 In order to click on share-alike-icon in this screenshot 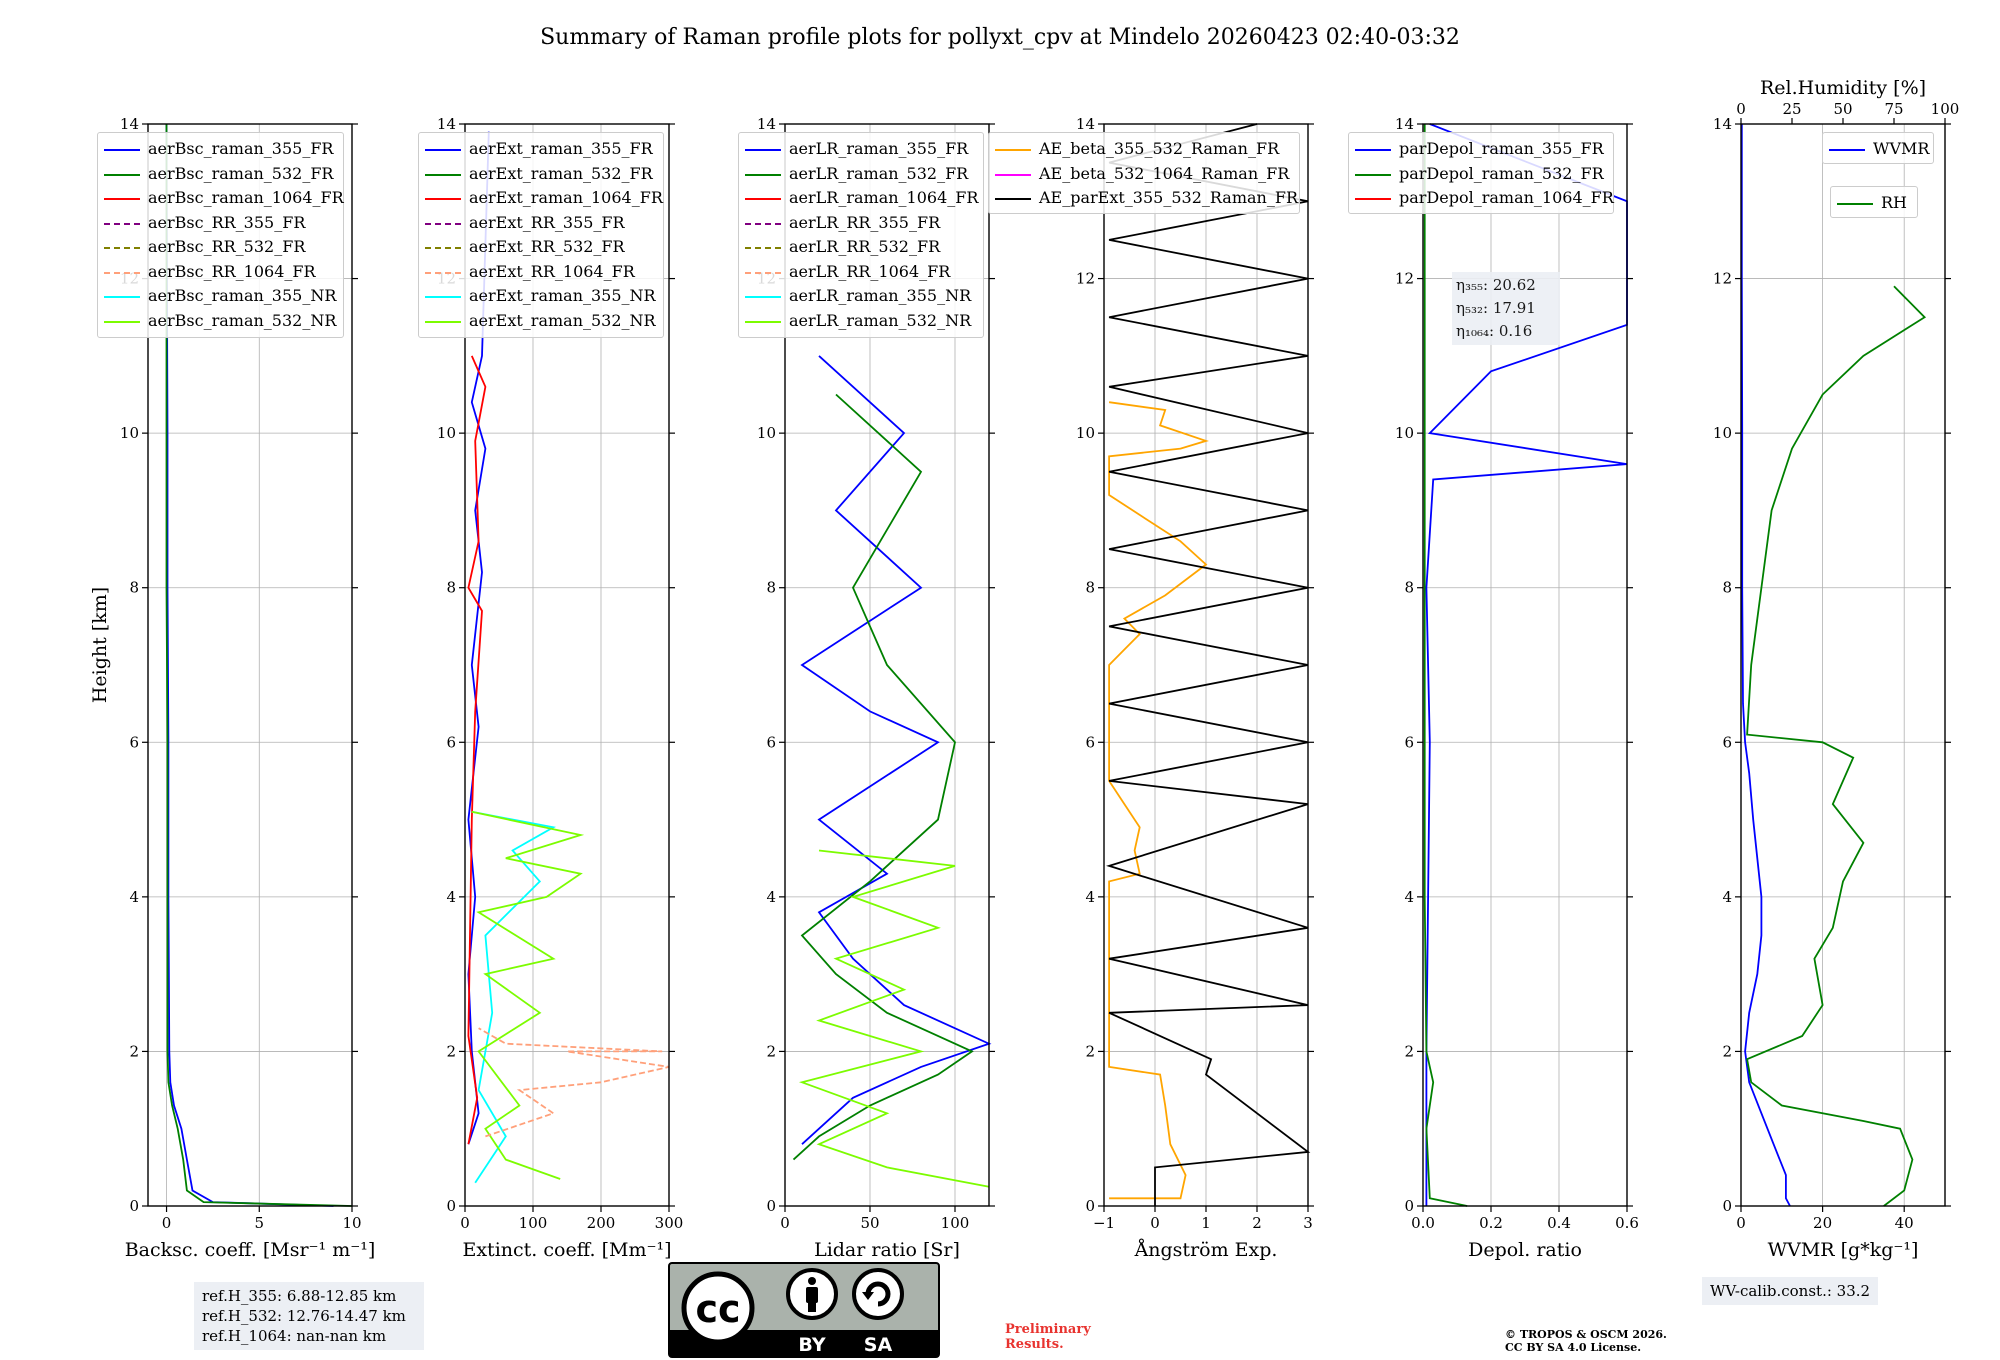, I will do `click(878, 1294)`.